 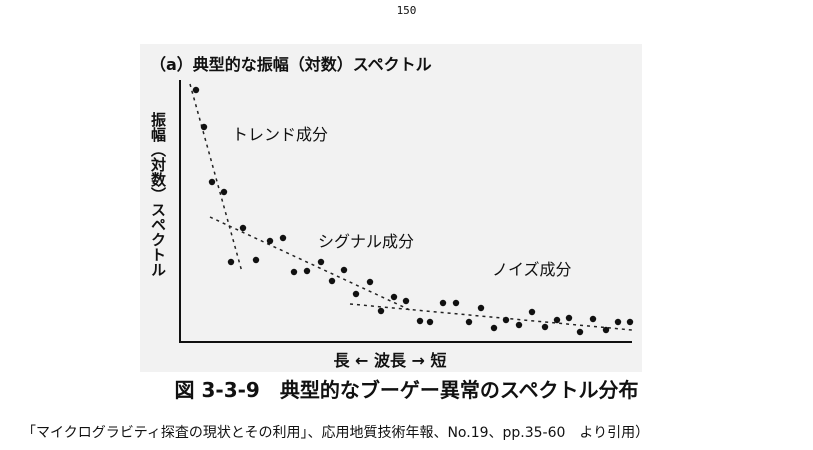 What do you see at coordinates (406, 10) in the screenshot?
I see `page-number: 150` at bounding box center [406, 10].